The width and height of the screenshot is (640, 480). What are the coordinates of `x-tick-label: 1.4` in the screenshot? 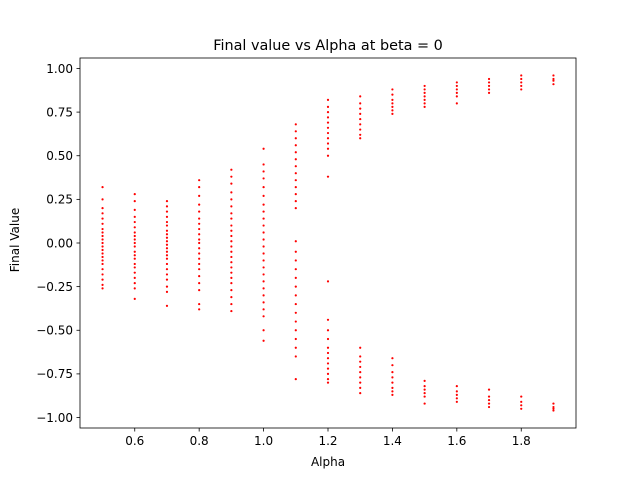 It's located at (392, 441).